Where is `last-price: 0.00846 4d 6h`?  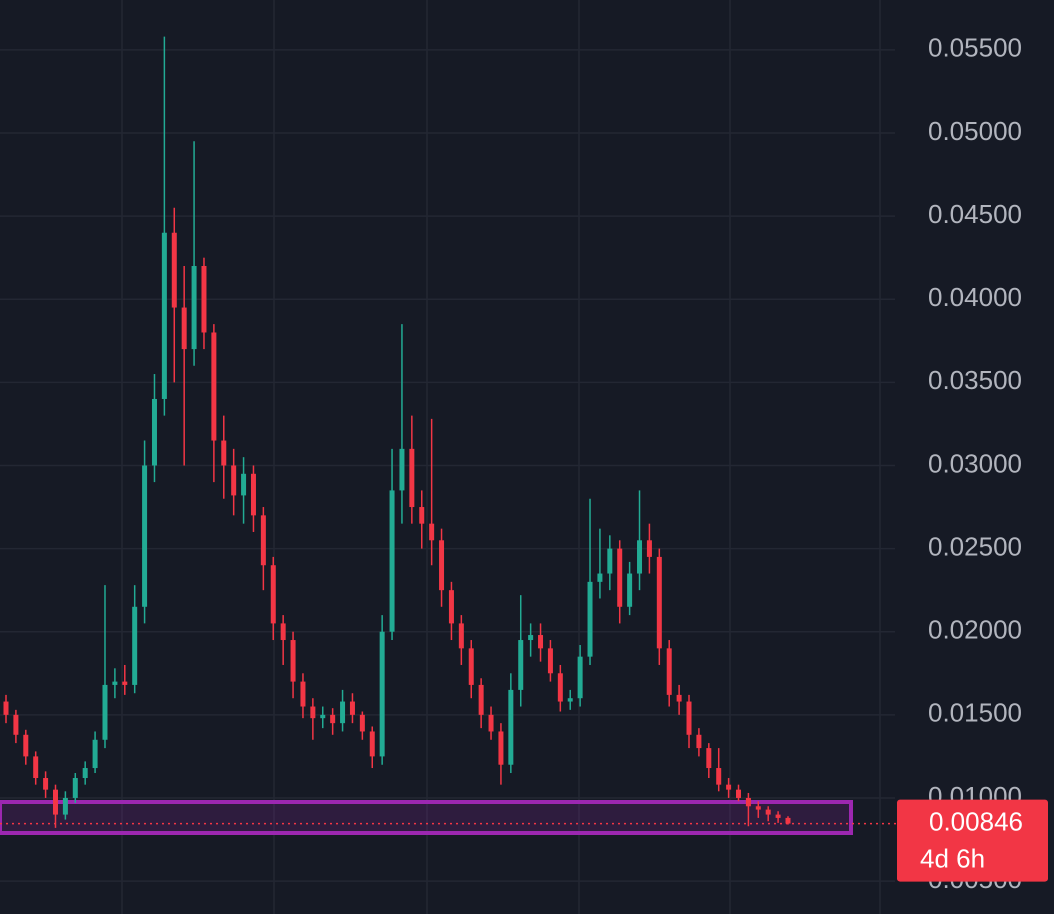 last-price: 0.00846 4d 6h is located at coordinates (524, 840).